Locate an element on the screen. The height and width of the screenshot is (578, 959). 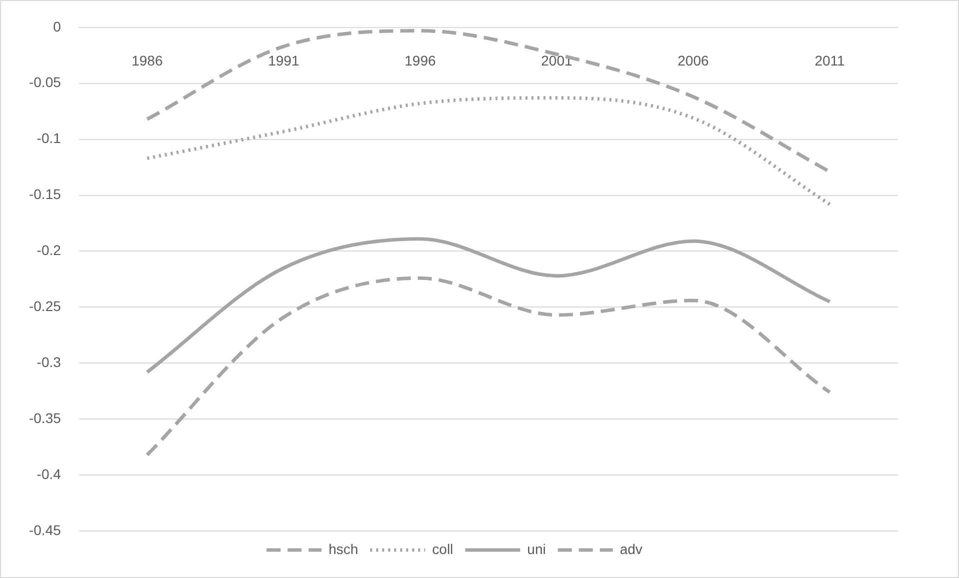
x-tick-label: 1991 is located at coordinates (284, 60).